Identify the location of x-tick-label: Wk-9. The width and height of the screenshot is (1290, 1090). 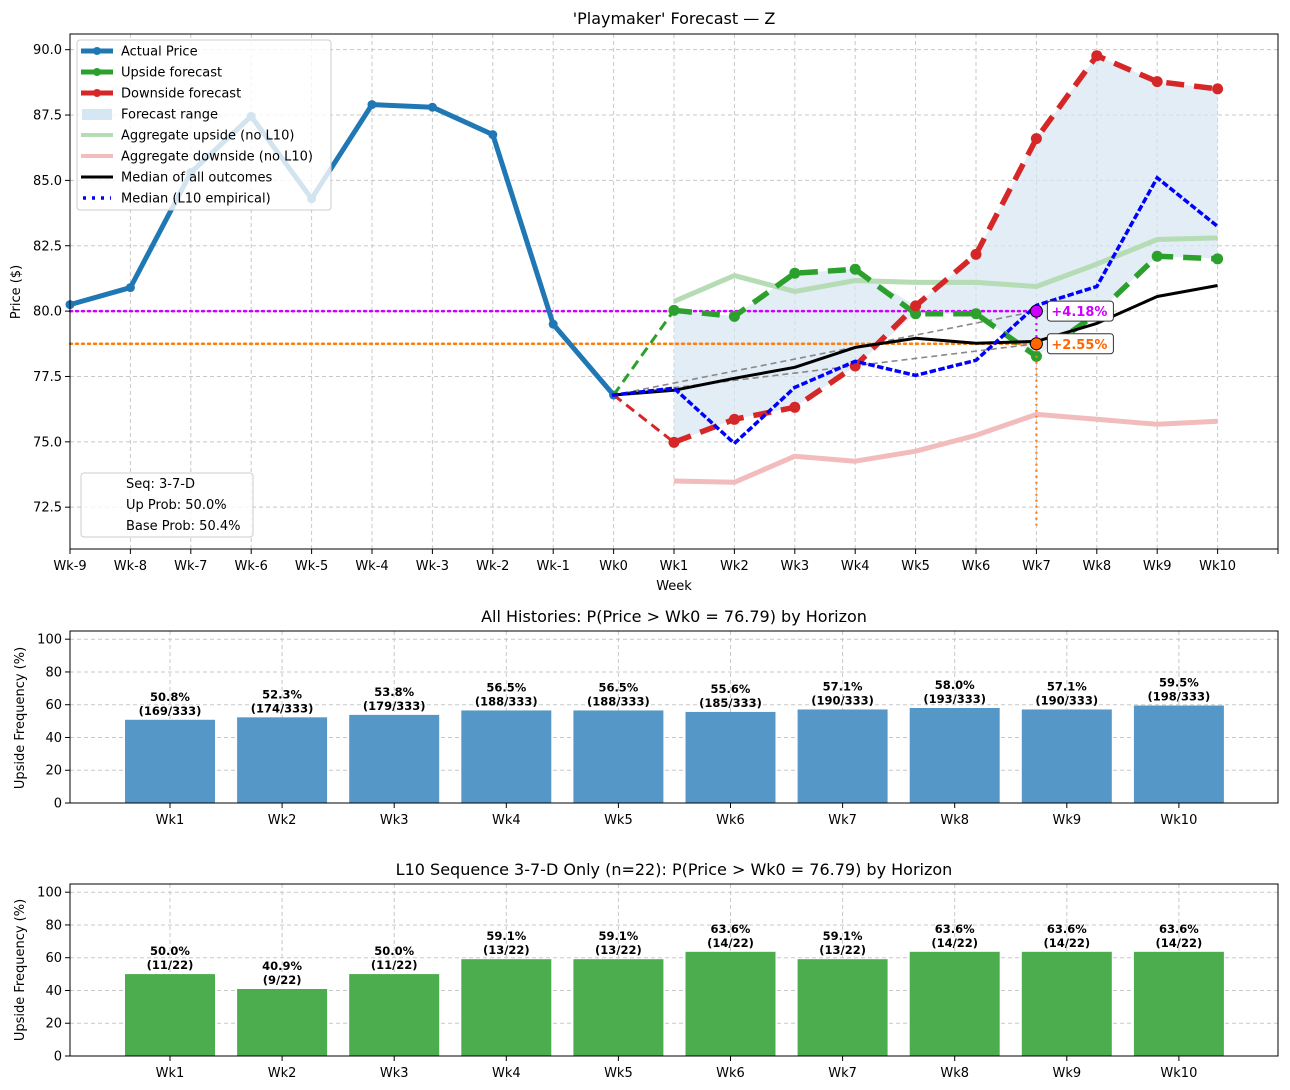
(69, 566).